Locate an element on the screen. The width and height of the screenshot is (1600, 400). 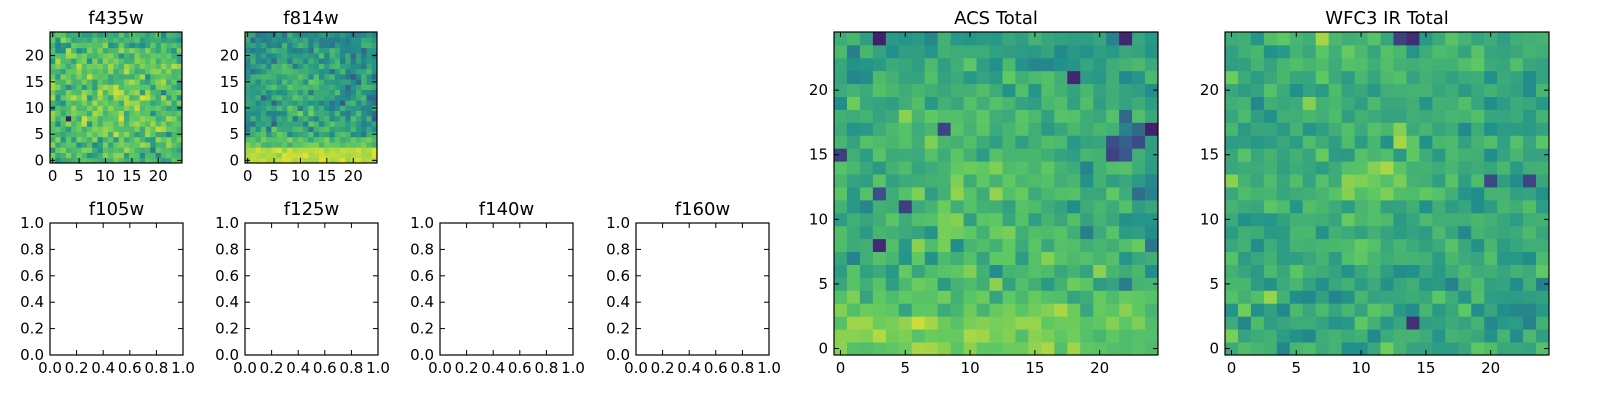
y-tick-label: 15 is located at coordinates (229, 82).